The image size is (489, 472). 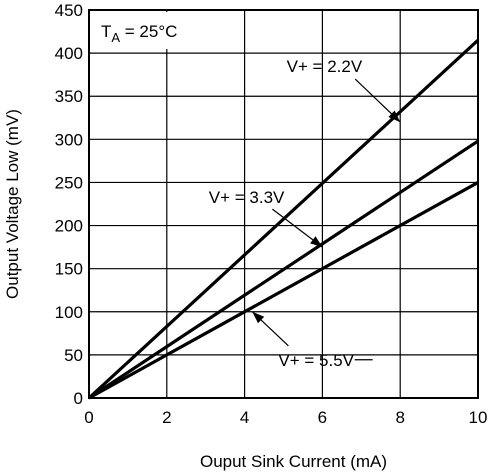 What do you see at coordinates (139, 33) in the screenshot?
I see `condition-label: TA = 25°C` at bounding box center [139, 33].